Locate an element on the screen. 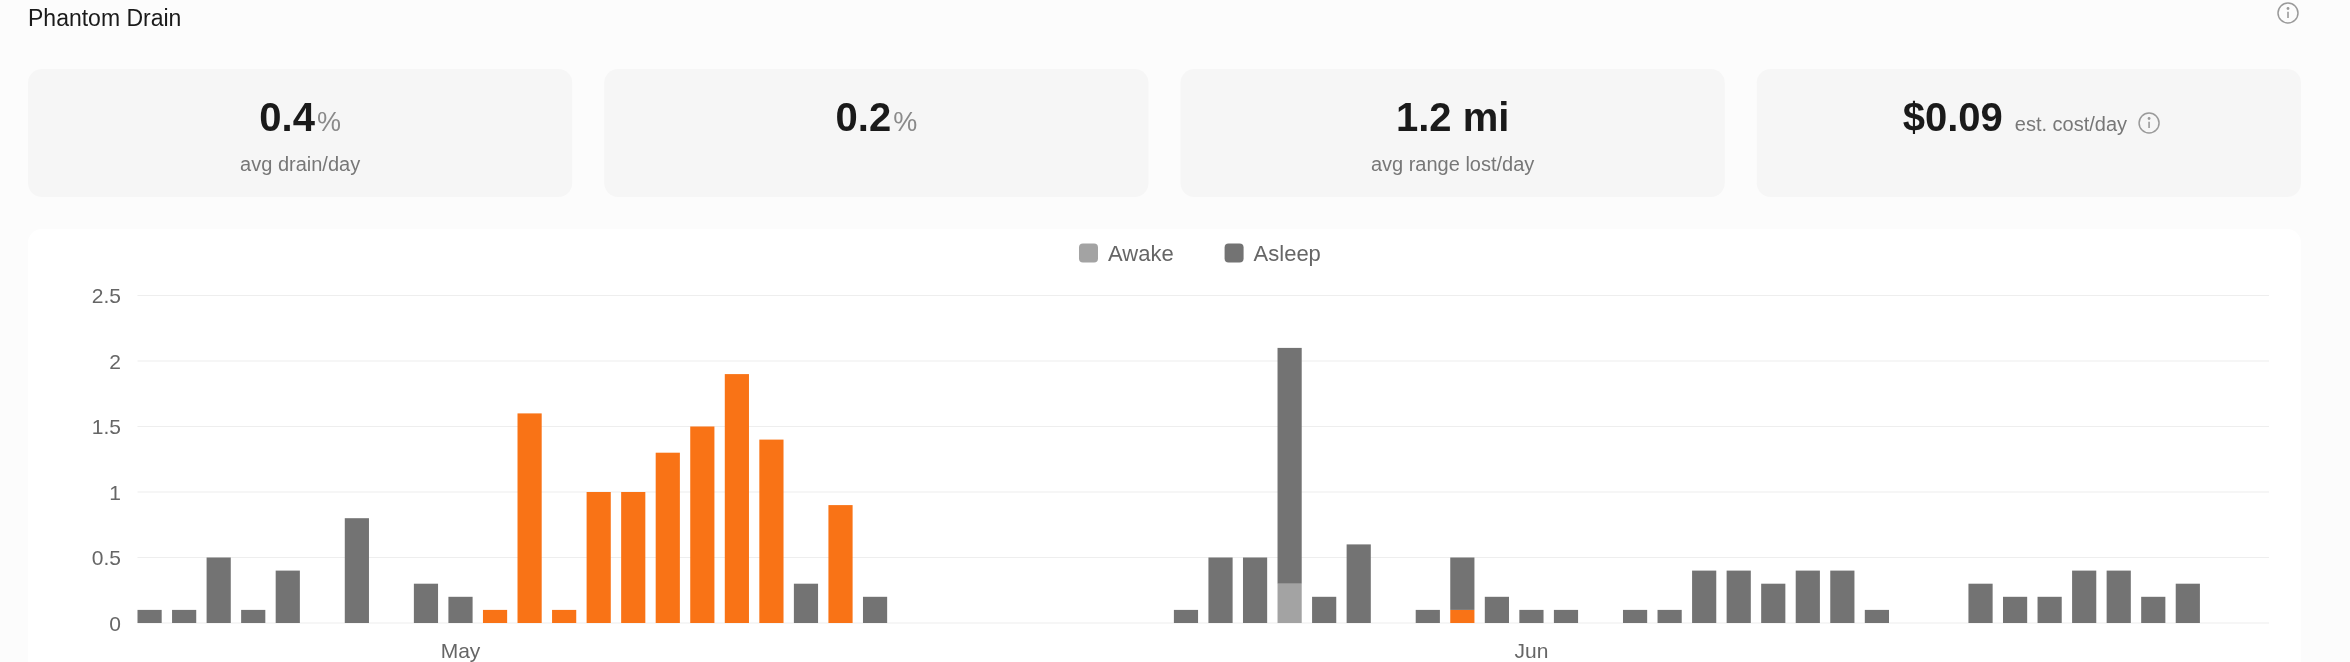 Image resolution: width=2350 pixels, height=662 pixels. category-label: avg range lost/day is located at coordinates (1452, 164).